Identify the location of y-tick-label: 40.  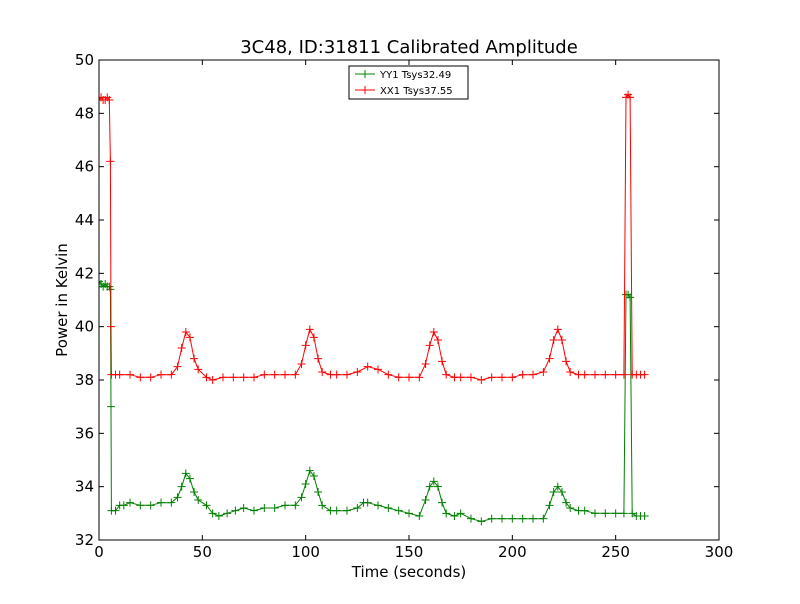
(84, 327).